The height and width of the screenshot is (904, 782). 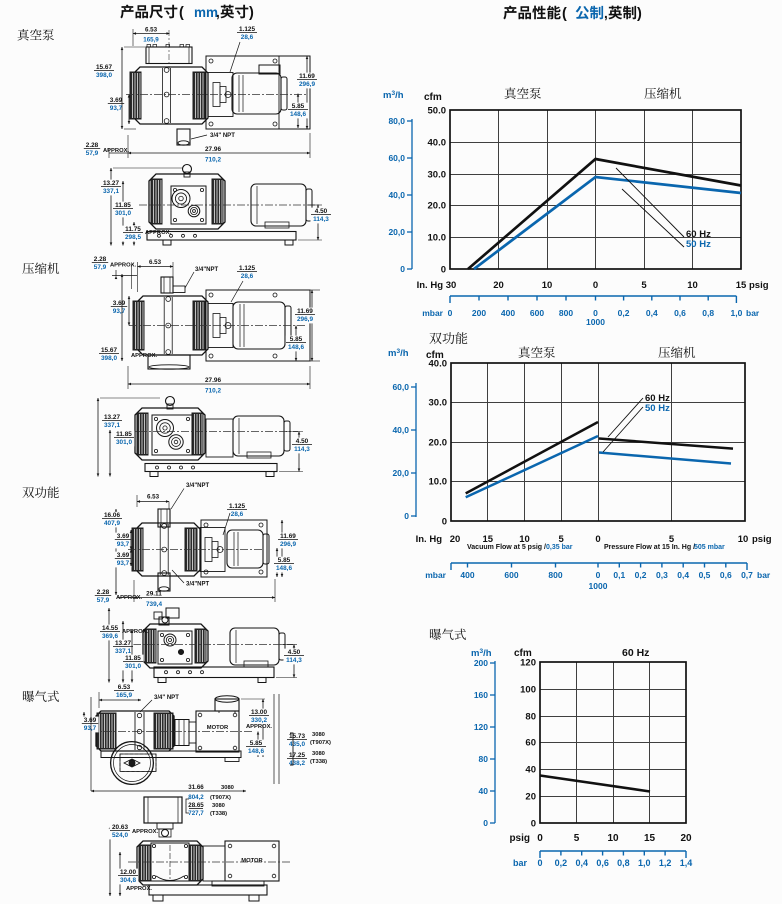 I want to click on svg-text: 739,4, so click(x=154, y=604).